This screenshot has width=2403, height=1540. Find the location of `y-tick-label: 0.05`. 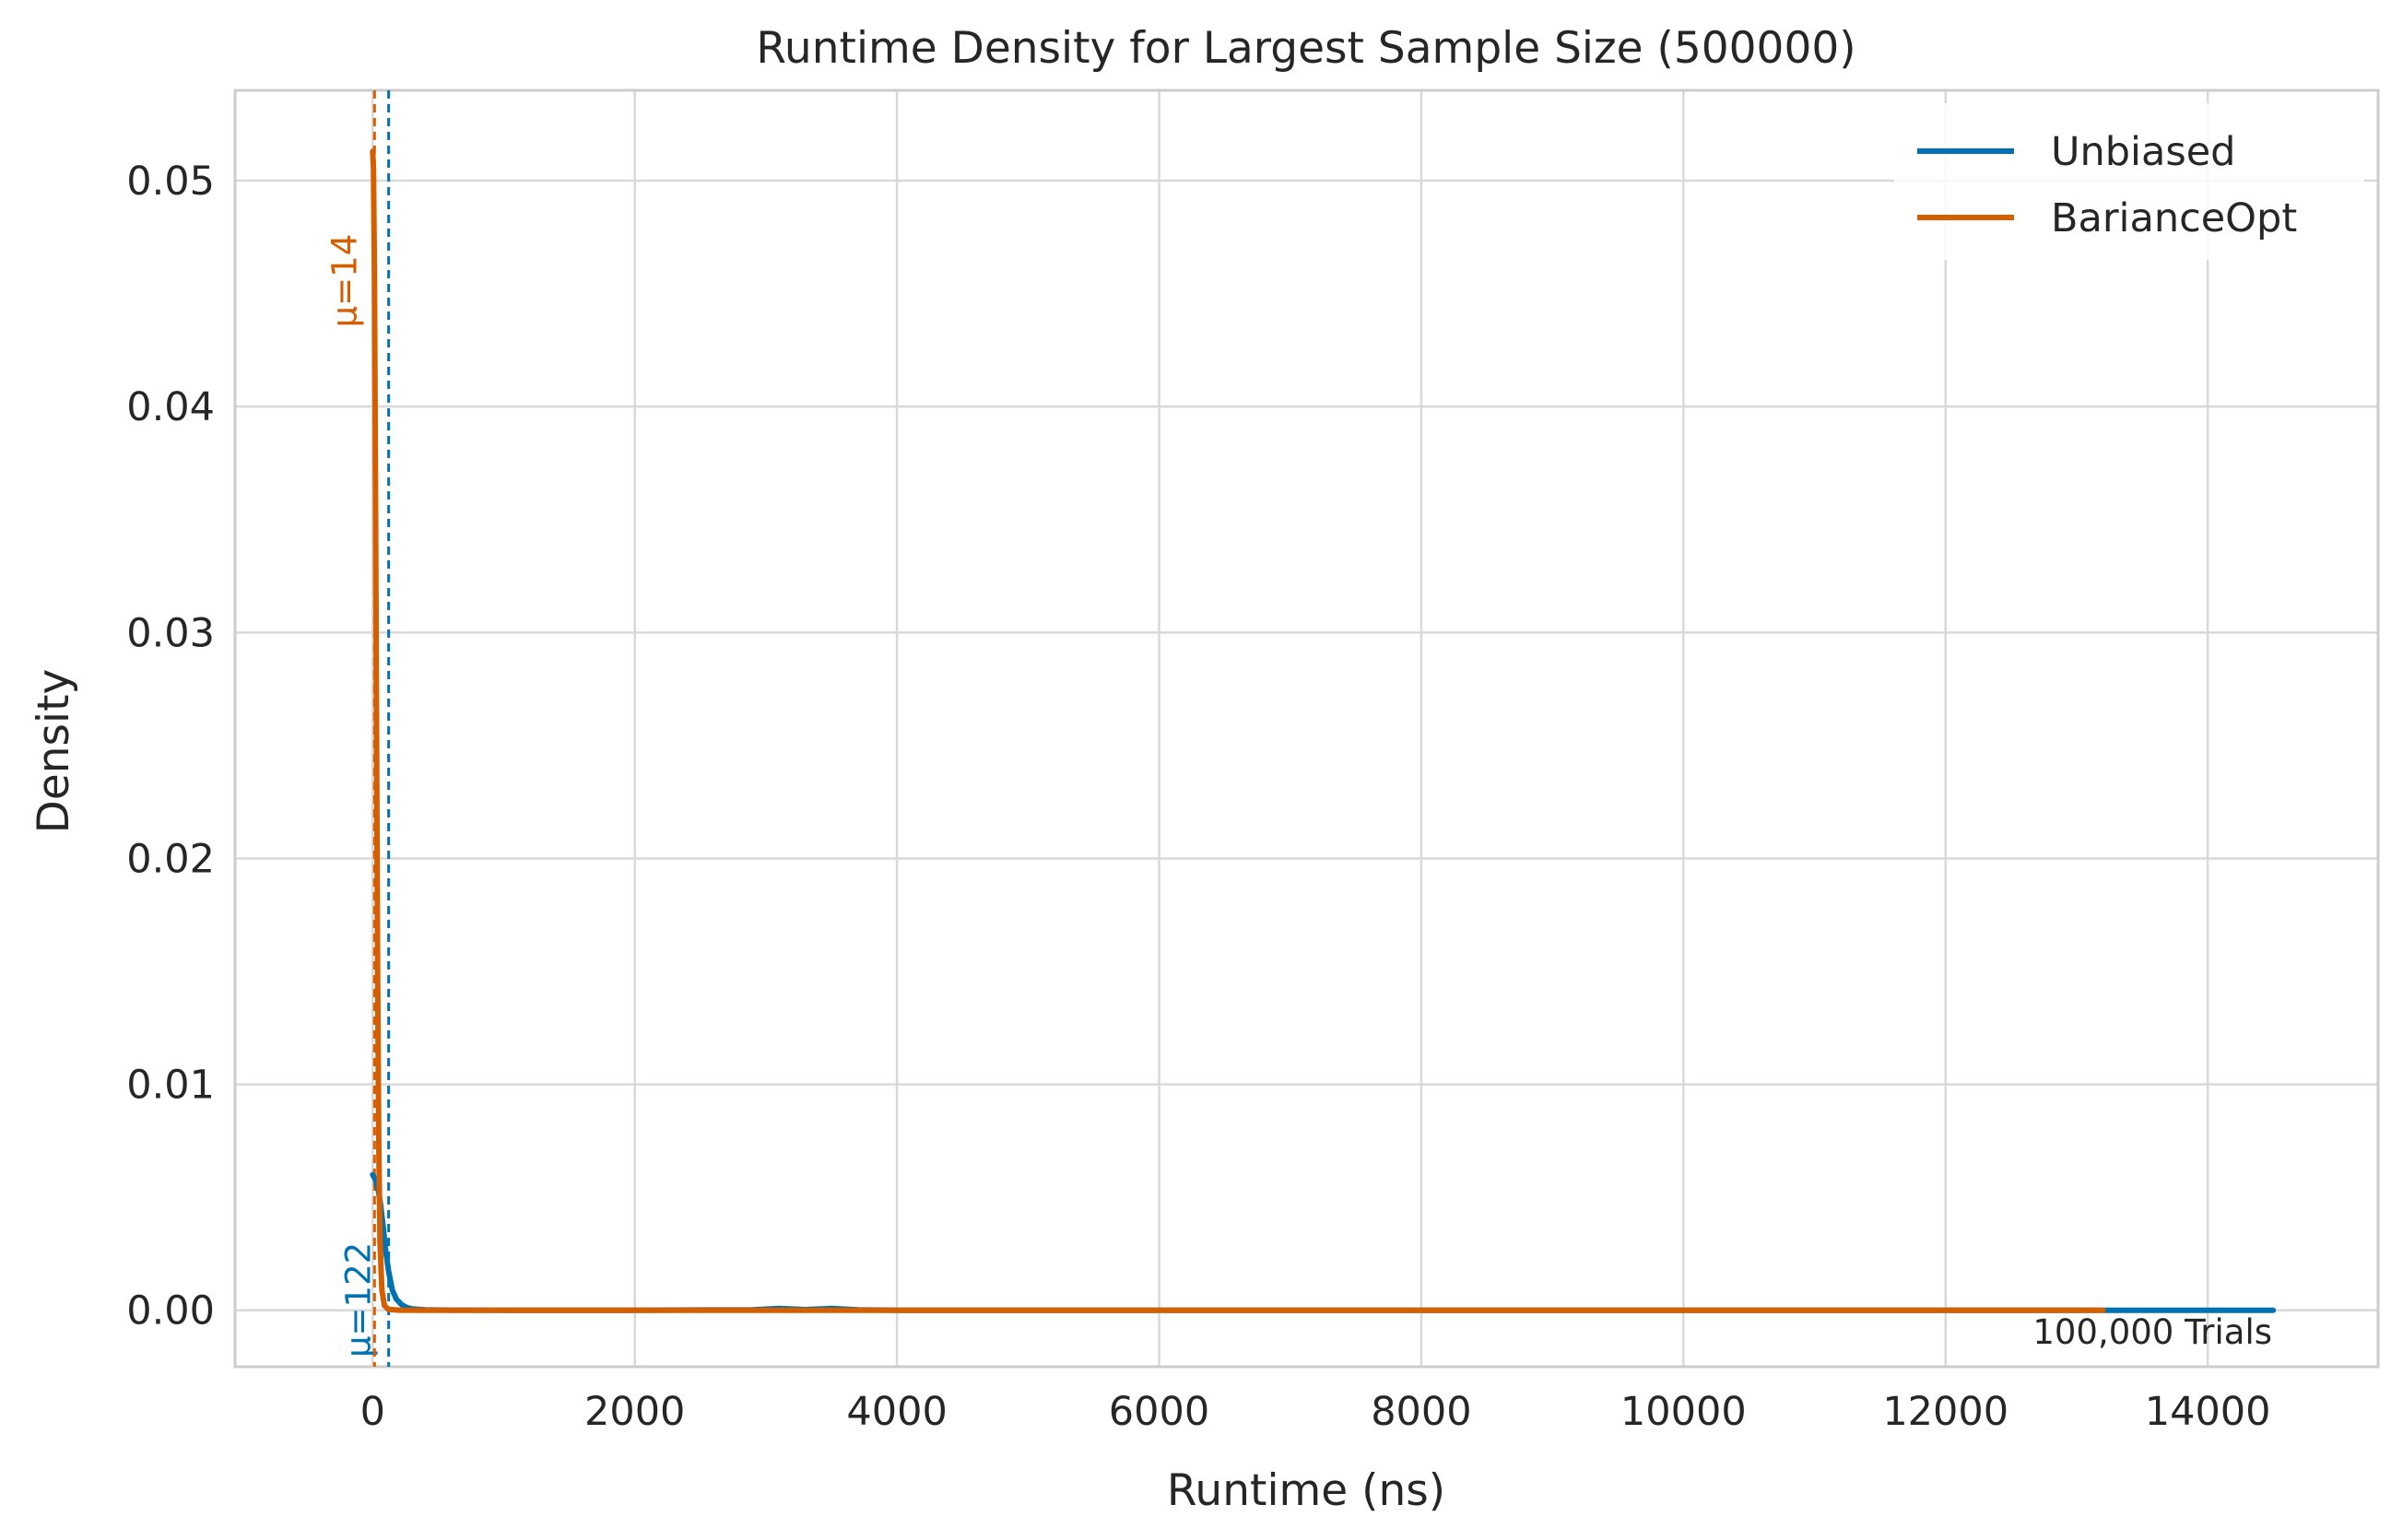

y-tick-label: 0.05 is located at coordinates (171, 182).